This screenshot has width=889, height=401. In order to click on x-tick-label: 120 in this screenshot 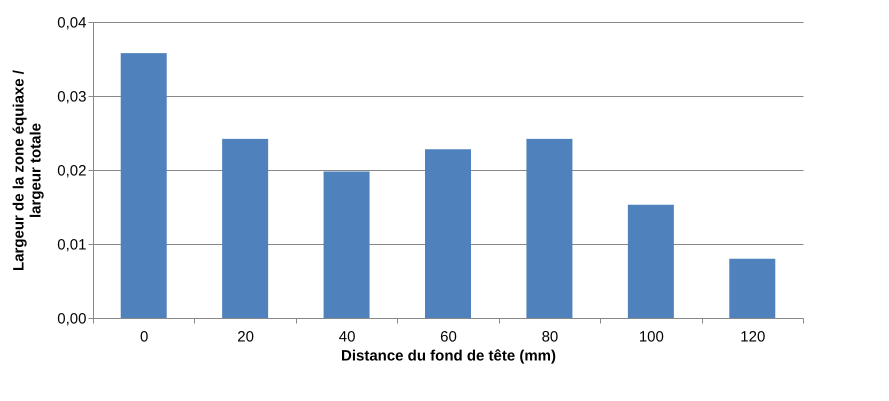, I will do `click(753, 337)`.